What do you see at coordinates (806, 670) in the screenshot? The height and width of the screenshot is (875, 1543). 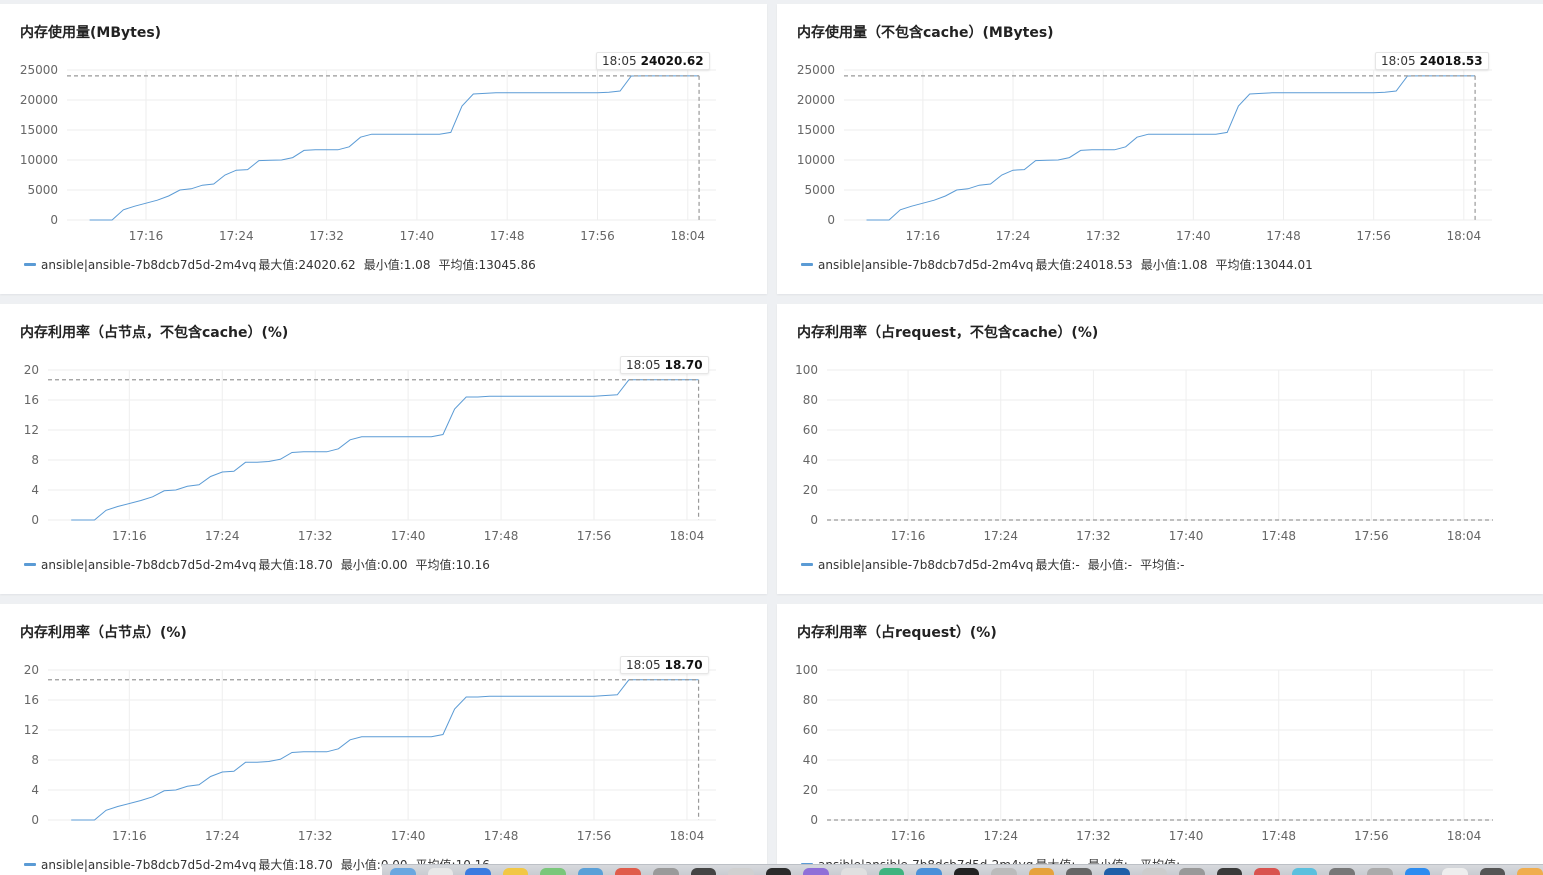 I see `y-tick-label: 100` at bounding box center [806, 670].